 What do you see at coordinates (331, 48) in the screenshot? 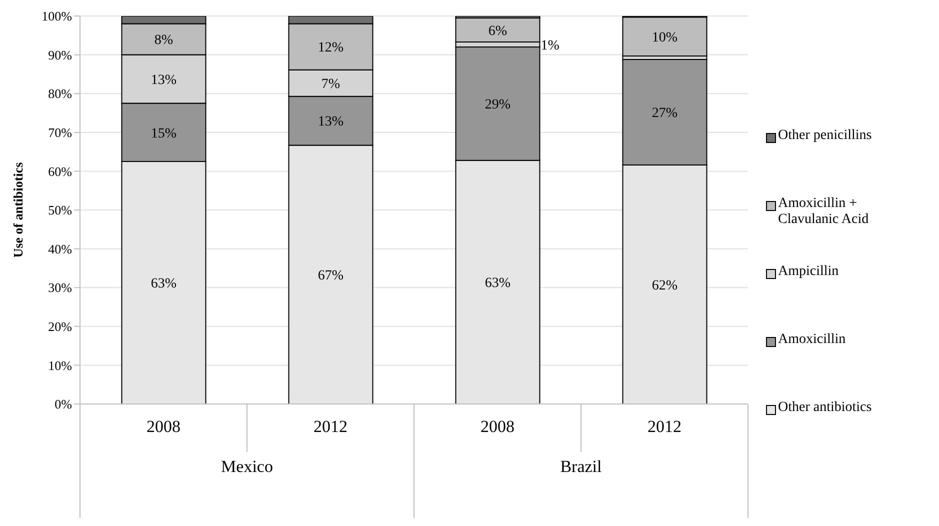
I see `data-label: 12%` at bounding box center [331, 48].